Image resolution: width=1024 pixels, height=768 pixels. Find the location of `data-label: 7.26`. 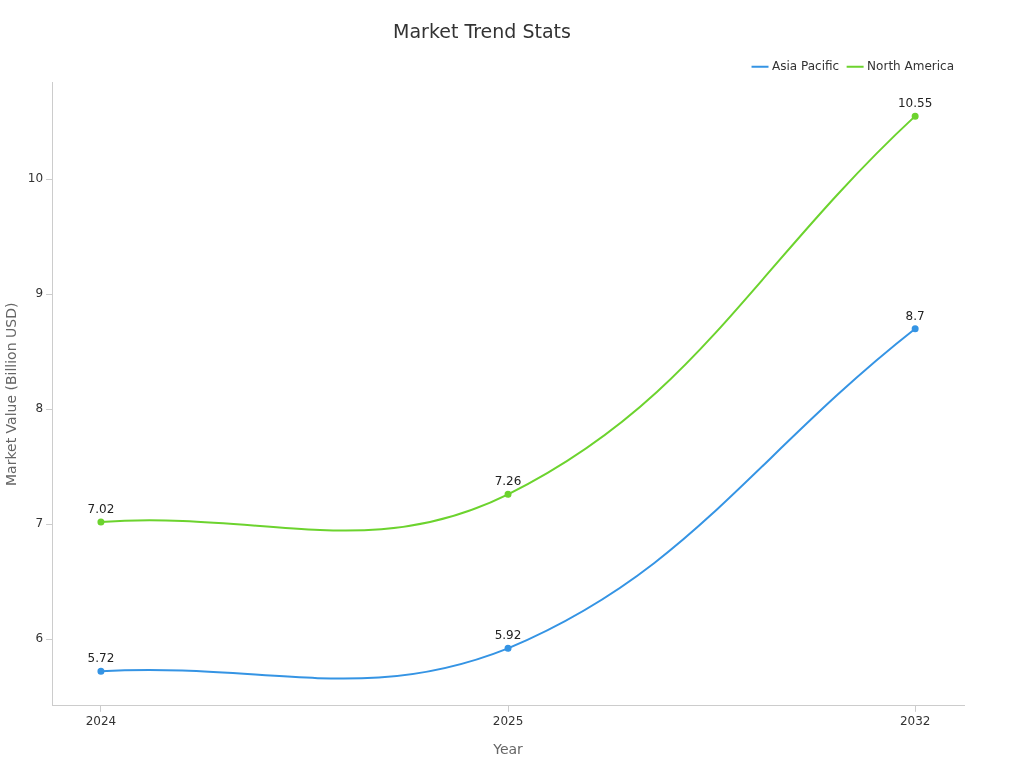

data-label: 7.26 is located at coordinates (508, 481).